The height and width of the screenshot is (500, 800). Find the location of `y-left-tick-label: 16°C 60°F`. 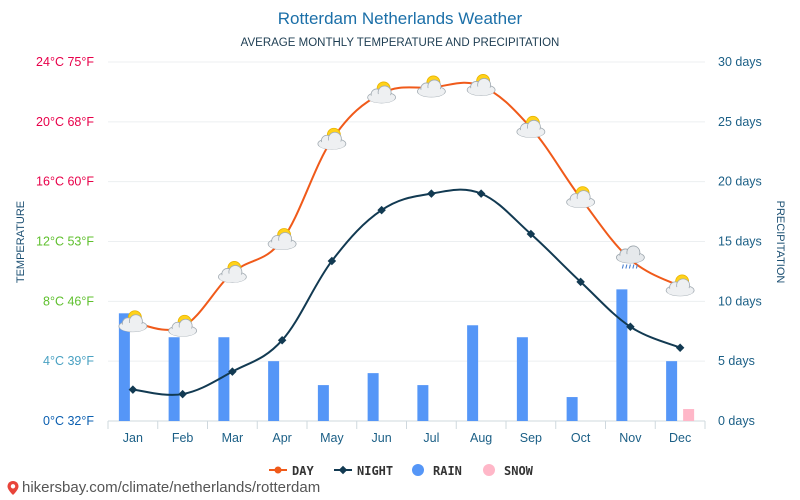

y-left-tick-label: 16°C 60°F is located at coordinates (65, 182).